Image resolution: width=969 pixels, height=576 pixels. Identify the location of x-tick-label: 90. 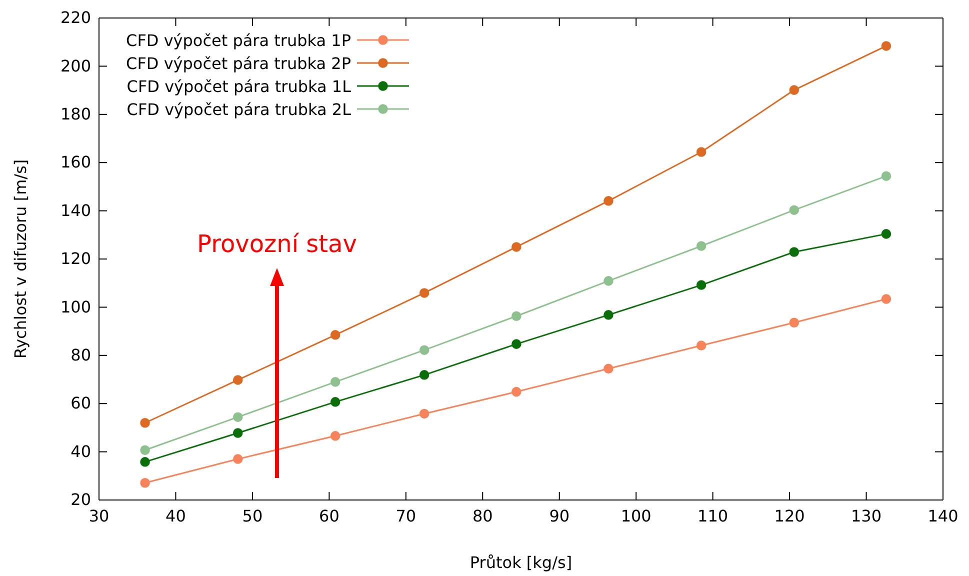
(559, 516).